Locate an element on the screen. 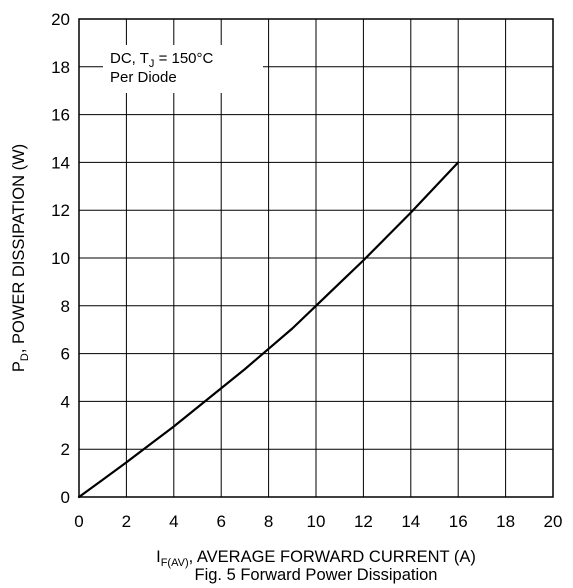  y-axis-label: PD, POWER DISSIPATION (W) is located at coordinates (20, 258).